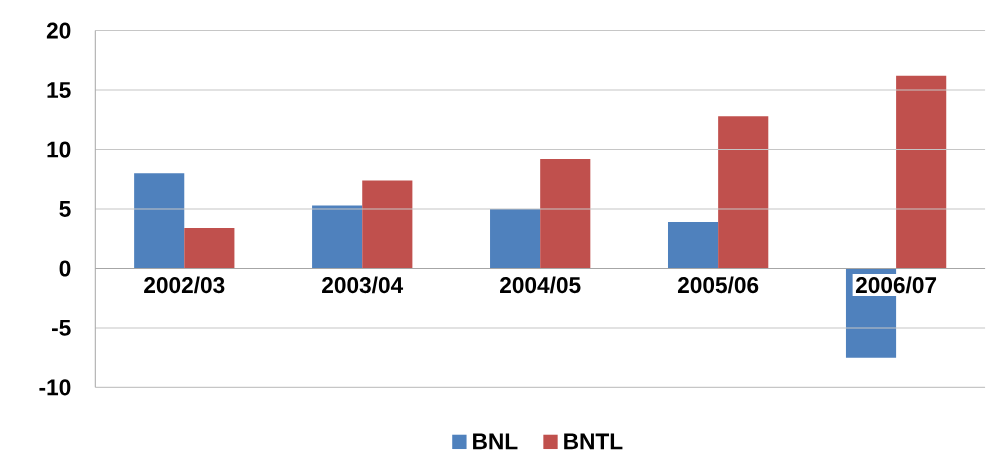  What do you see at coordinates (65, 268) in the screenshot?
I see `y-tick-label: 0` at bounding box center [65, 268].